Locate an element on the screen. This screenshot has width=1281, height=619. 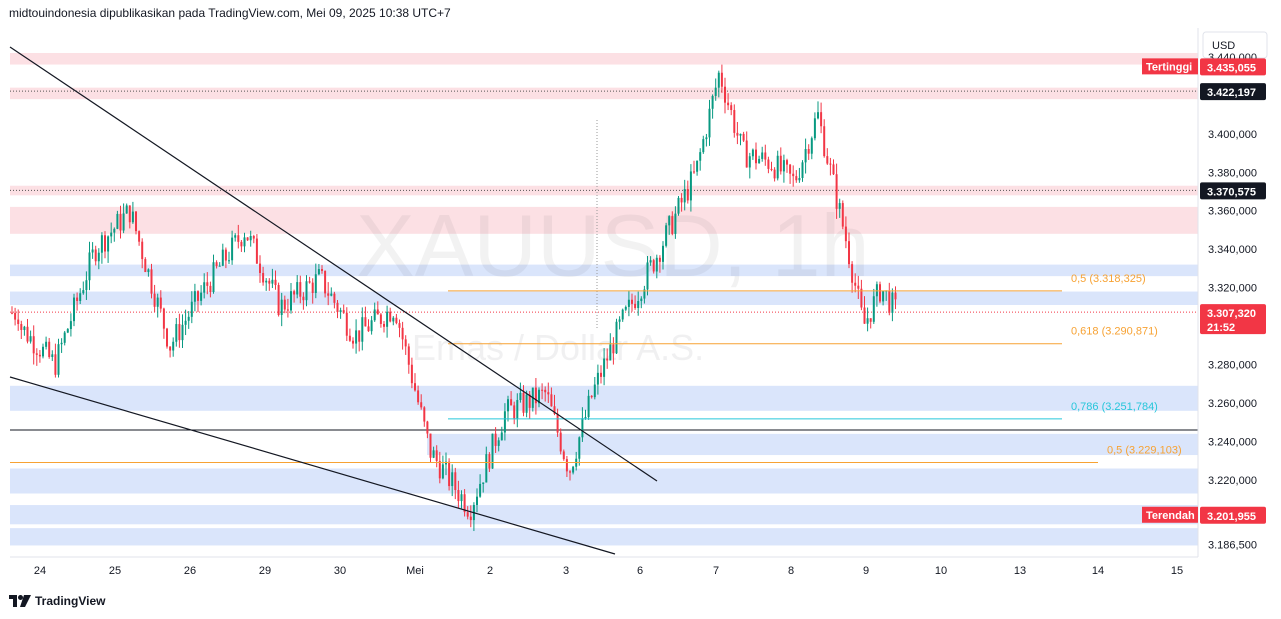
fib-level-label: 0,618 (3.290,871) is located at coordinates (1114, 332).